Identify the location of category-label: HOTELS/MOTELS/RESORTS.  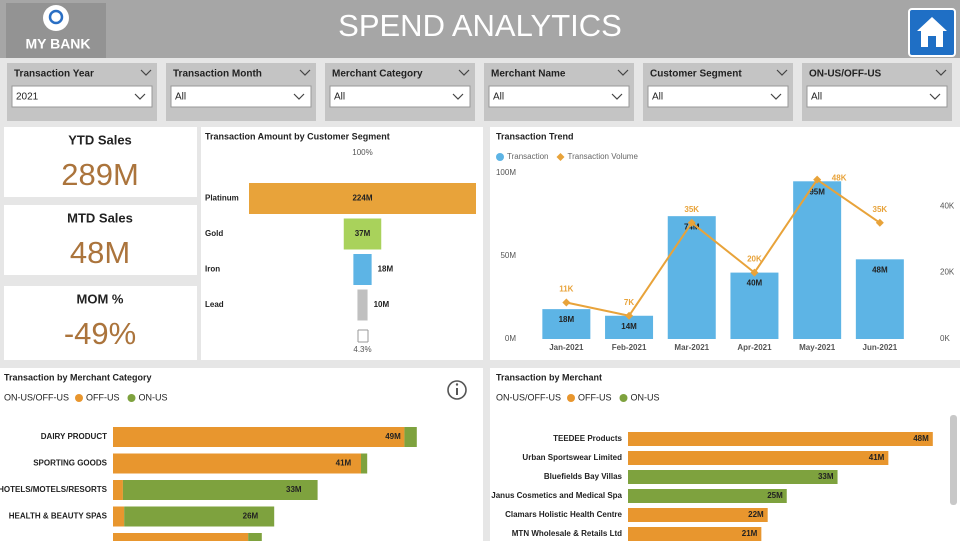
(54, 489).